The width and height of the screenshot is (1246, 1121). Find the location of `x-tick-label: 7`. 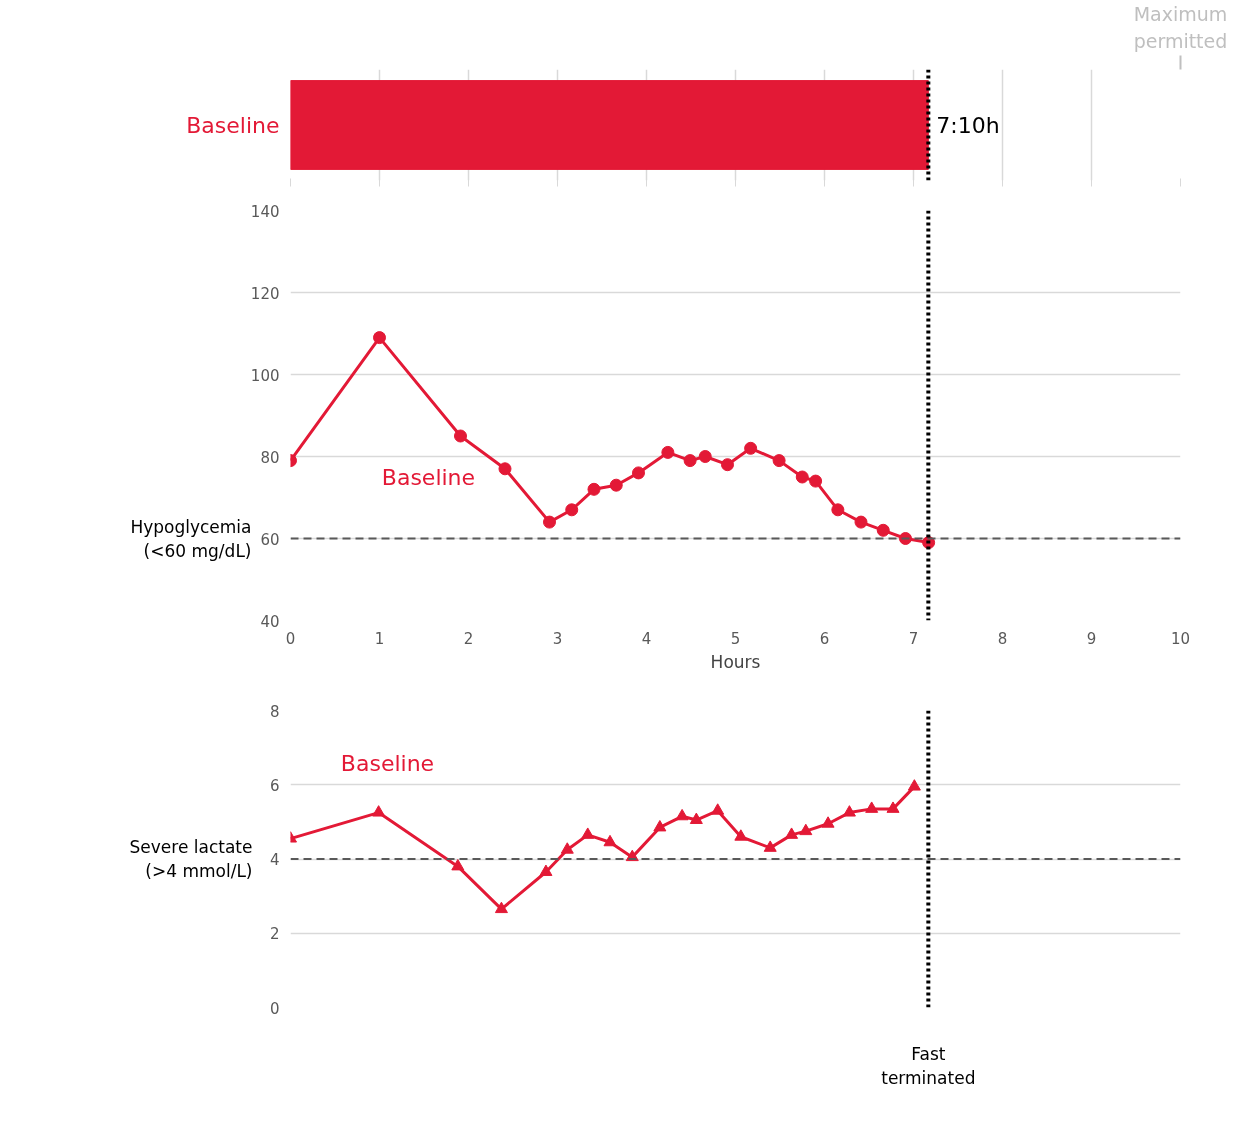

x-tick-label: 7 is located at coordinates (913, 638).